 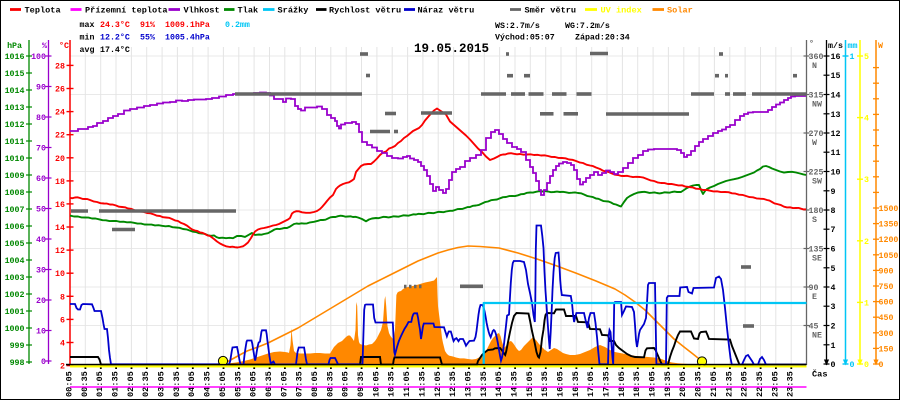 What do you see at coordinates (530, 384) in the screenshot?
I see `svg-text: 15:05` at bounding box center [530, 384].